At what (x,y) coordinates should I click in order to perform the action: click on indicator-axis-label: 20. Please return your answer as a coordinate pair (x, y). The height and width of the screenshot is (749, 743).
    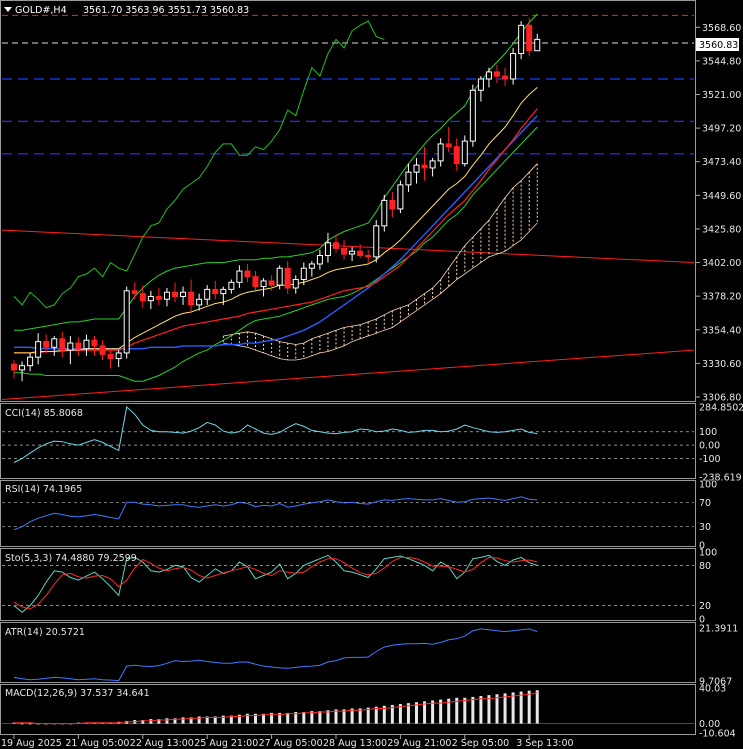
    Looking at the image, I should click on (705, 606).